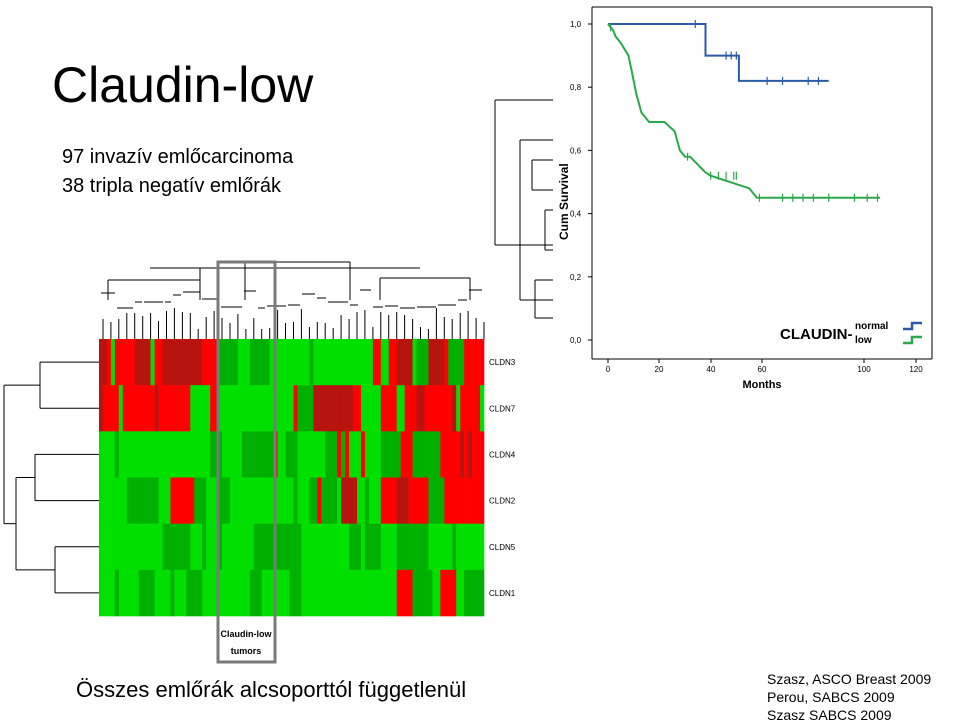 Image resolution: width=960 pixels, height=726 pixels. I want to click on series-line-low, so click(744, 111).